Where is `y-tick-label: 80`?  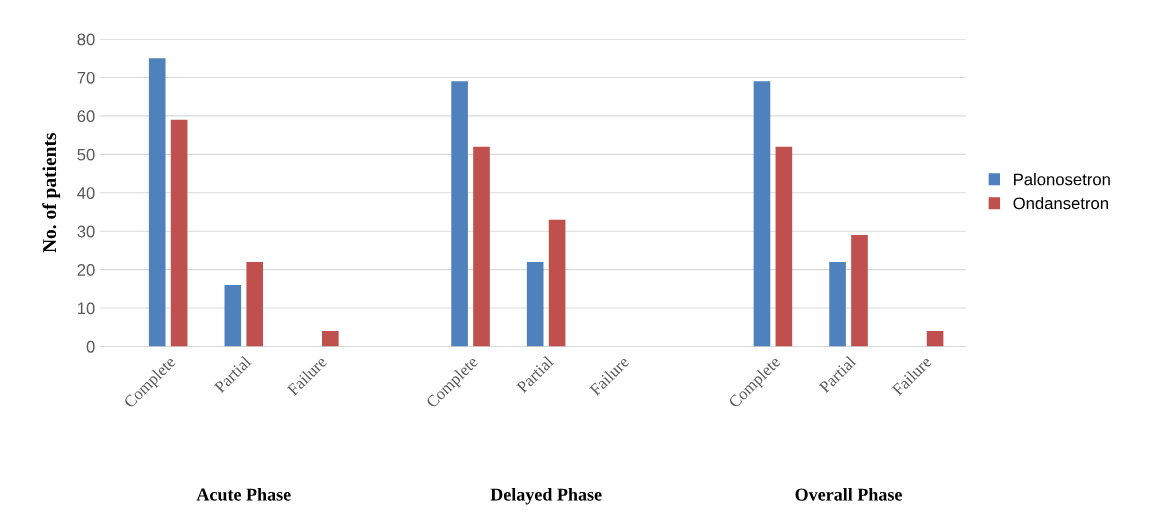
y-tick-label: 80 is located at coordinates (86, 39).